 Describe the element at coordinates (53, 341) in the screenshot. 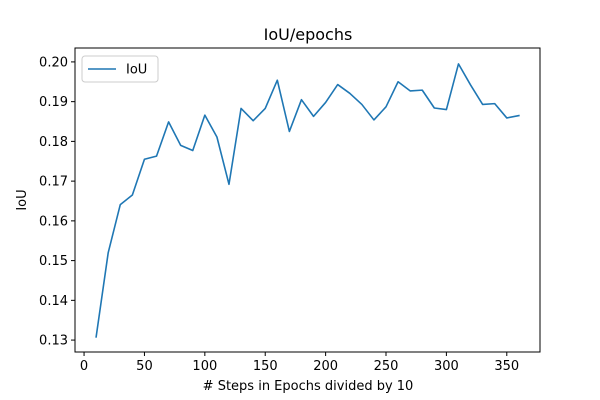

I see `y-tick-label: 0.13` at that location.